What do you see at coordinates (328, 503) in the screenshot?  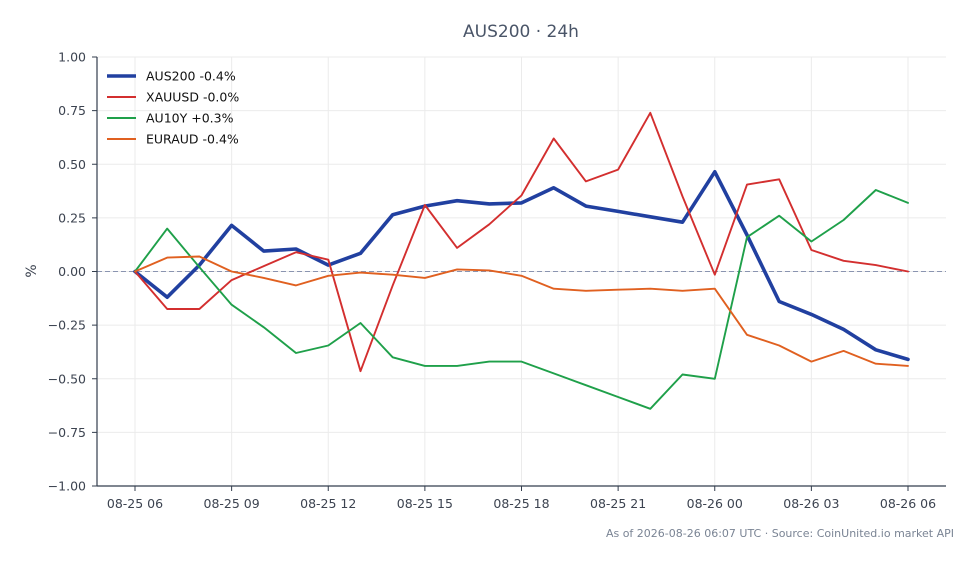 I see `x-tick-label: 08-25 12` at bounding box center [328, 503].